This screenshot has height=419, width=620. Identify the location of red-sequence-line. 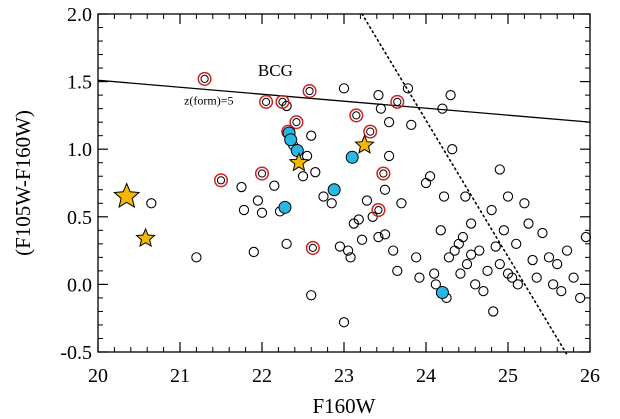
(344, 101).